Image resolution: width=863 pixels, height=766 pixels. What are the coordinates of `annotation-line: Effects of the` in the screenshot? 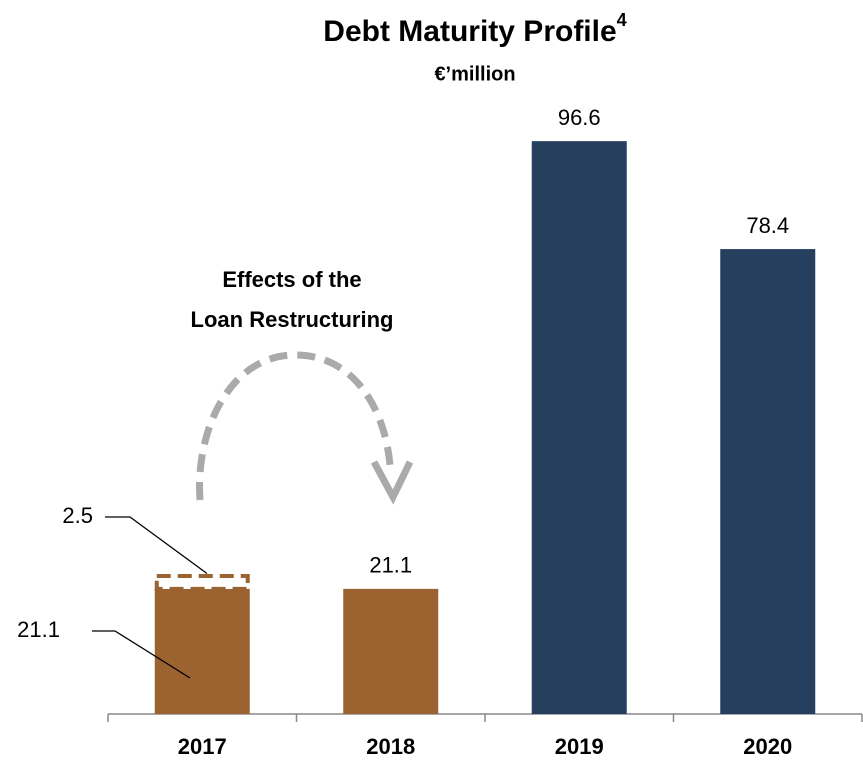 It's located at (291, 279).